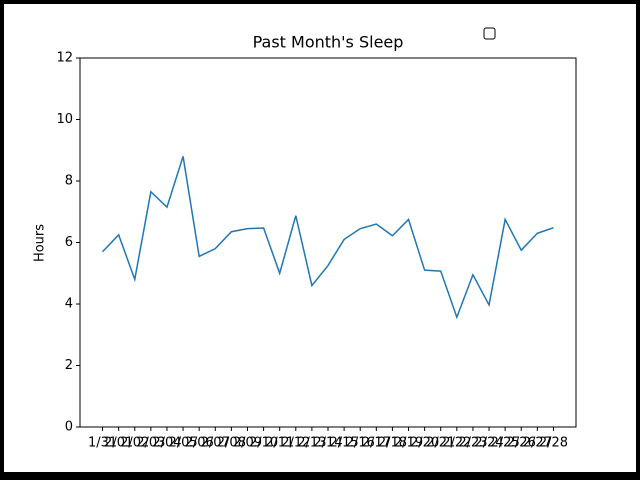 The width and height of the screenshot is (640, 480). What do you see at coordinates (392, 443) in the screenshot?
I see `x-tick-label: 2/18` at bounding box center [392, 443].